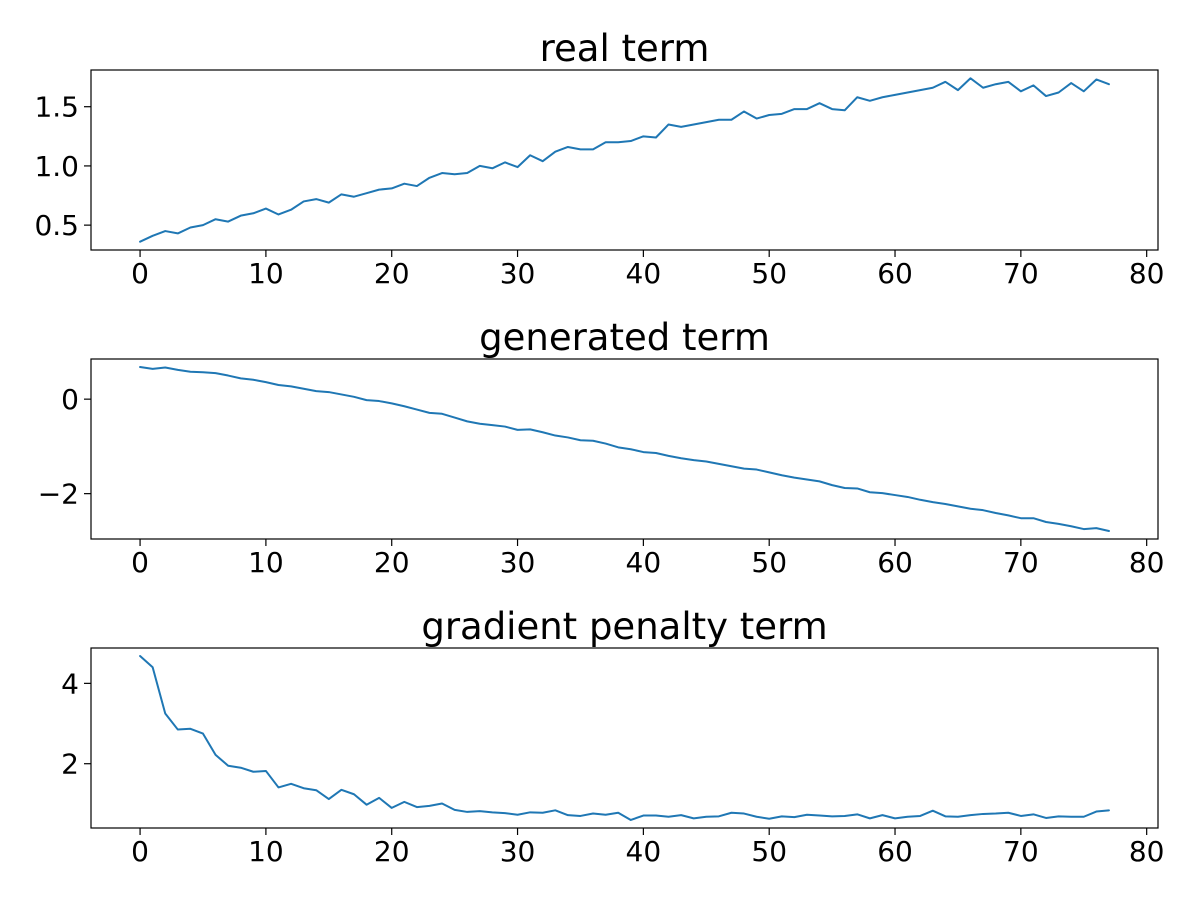 The height and width of the screenshot is (900, 1200). Describe the element at coordinates (895, 273) in the screenshot. I see `x-tick-label: 60` at that location.